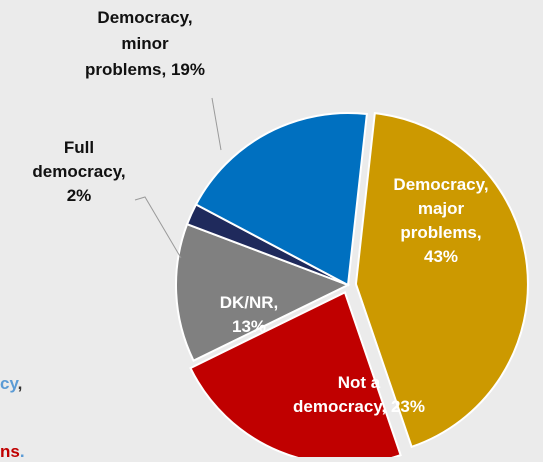 The height and width of the screenshot is (462, 543). I want to click on slice-label-line: 13%, so click(249, 326).